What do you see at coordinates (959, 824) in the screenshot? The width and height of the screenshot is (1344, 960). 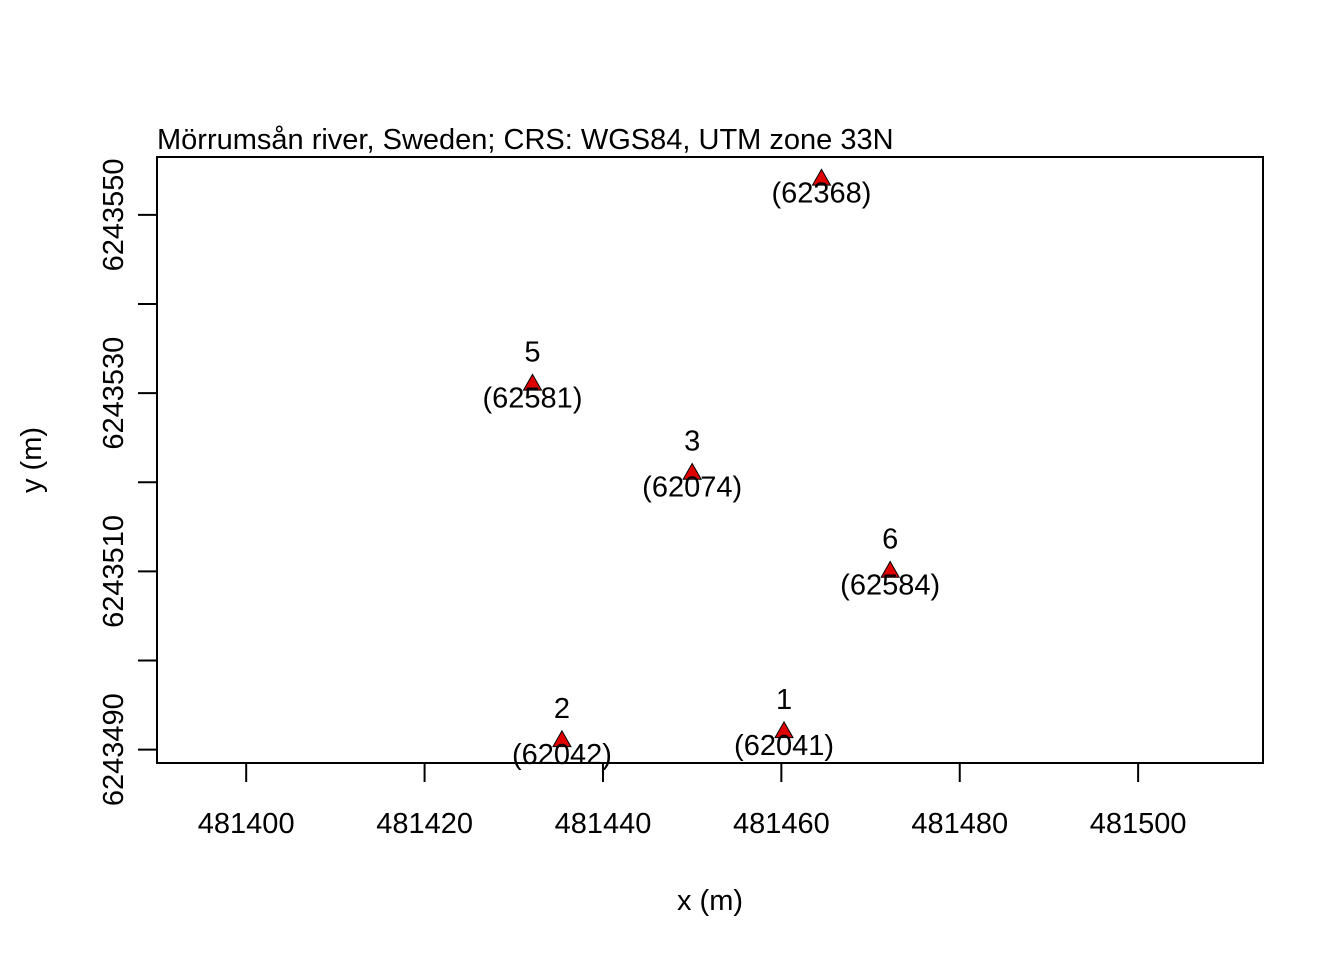 I see `x-tick-label: 481480` at bounding box center [959, 824].